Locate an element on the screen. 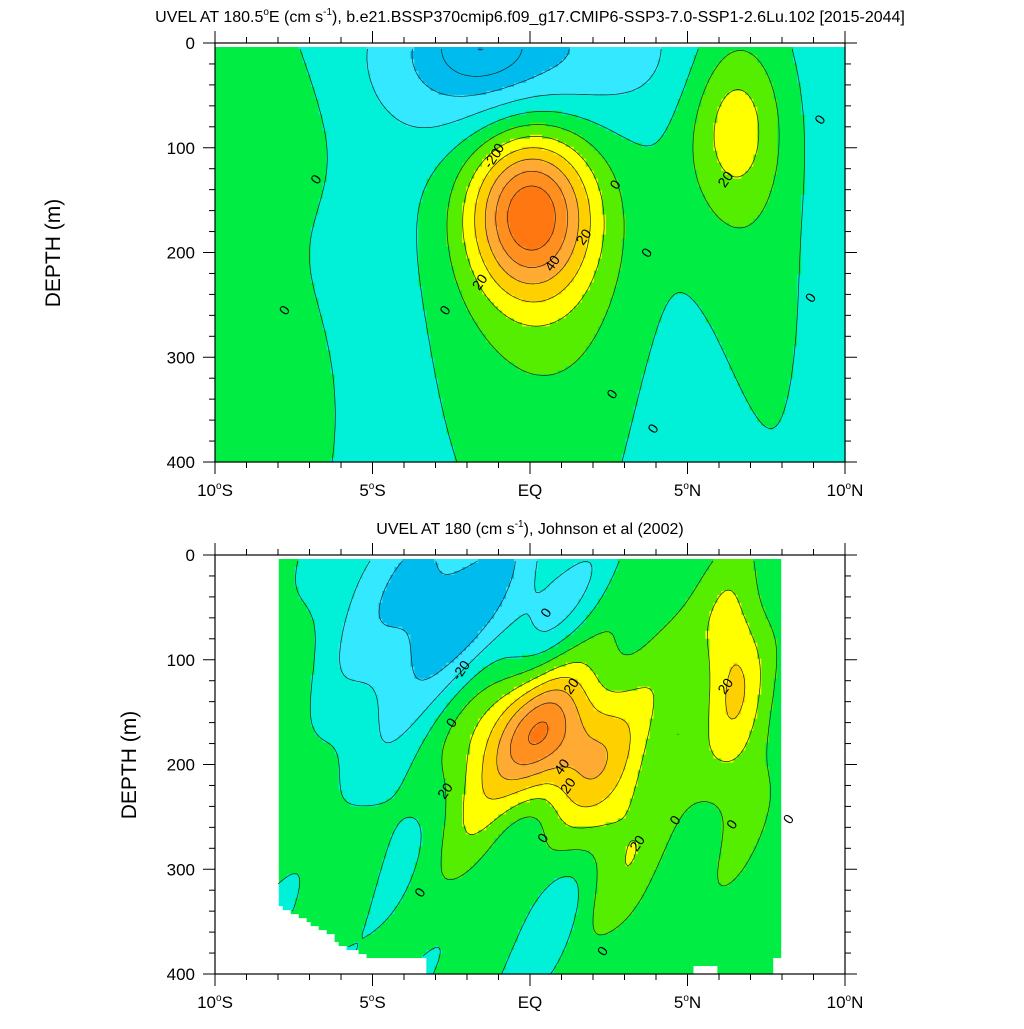 This screenshot has height=1029, width=1024. y-tick-label: 0 is located at coordinates (190, 555).